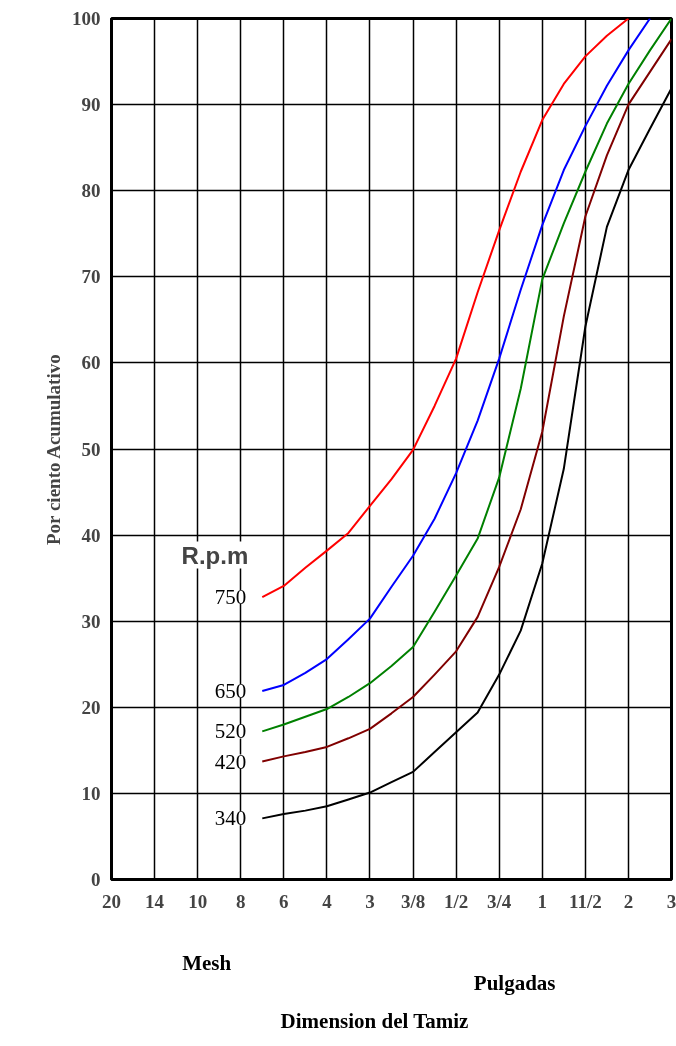  I want to click on y-tick-label: 80, so click(91, 191).